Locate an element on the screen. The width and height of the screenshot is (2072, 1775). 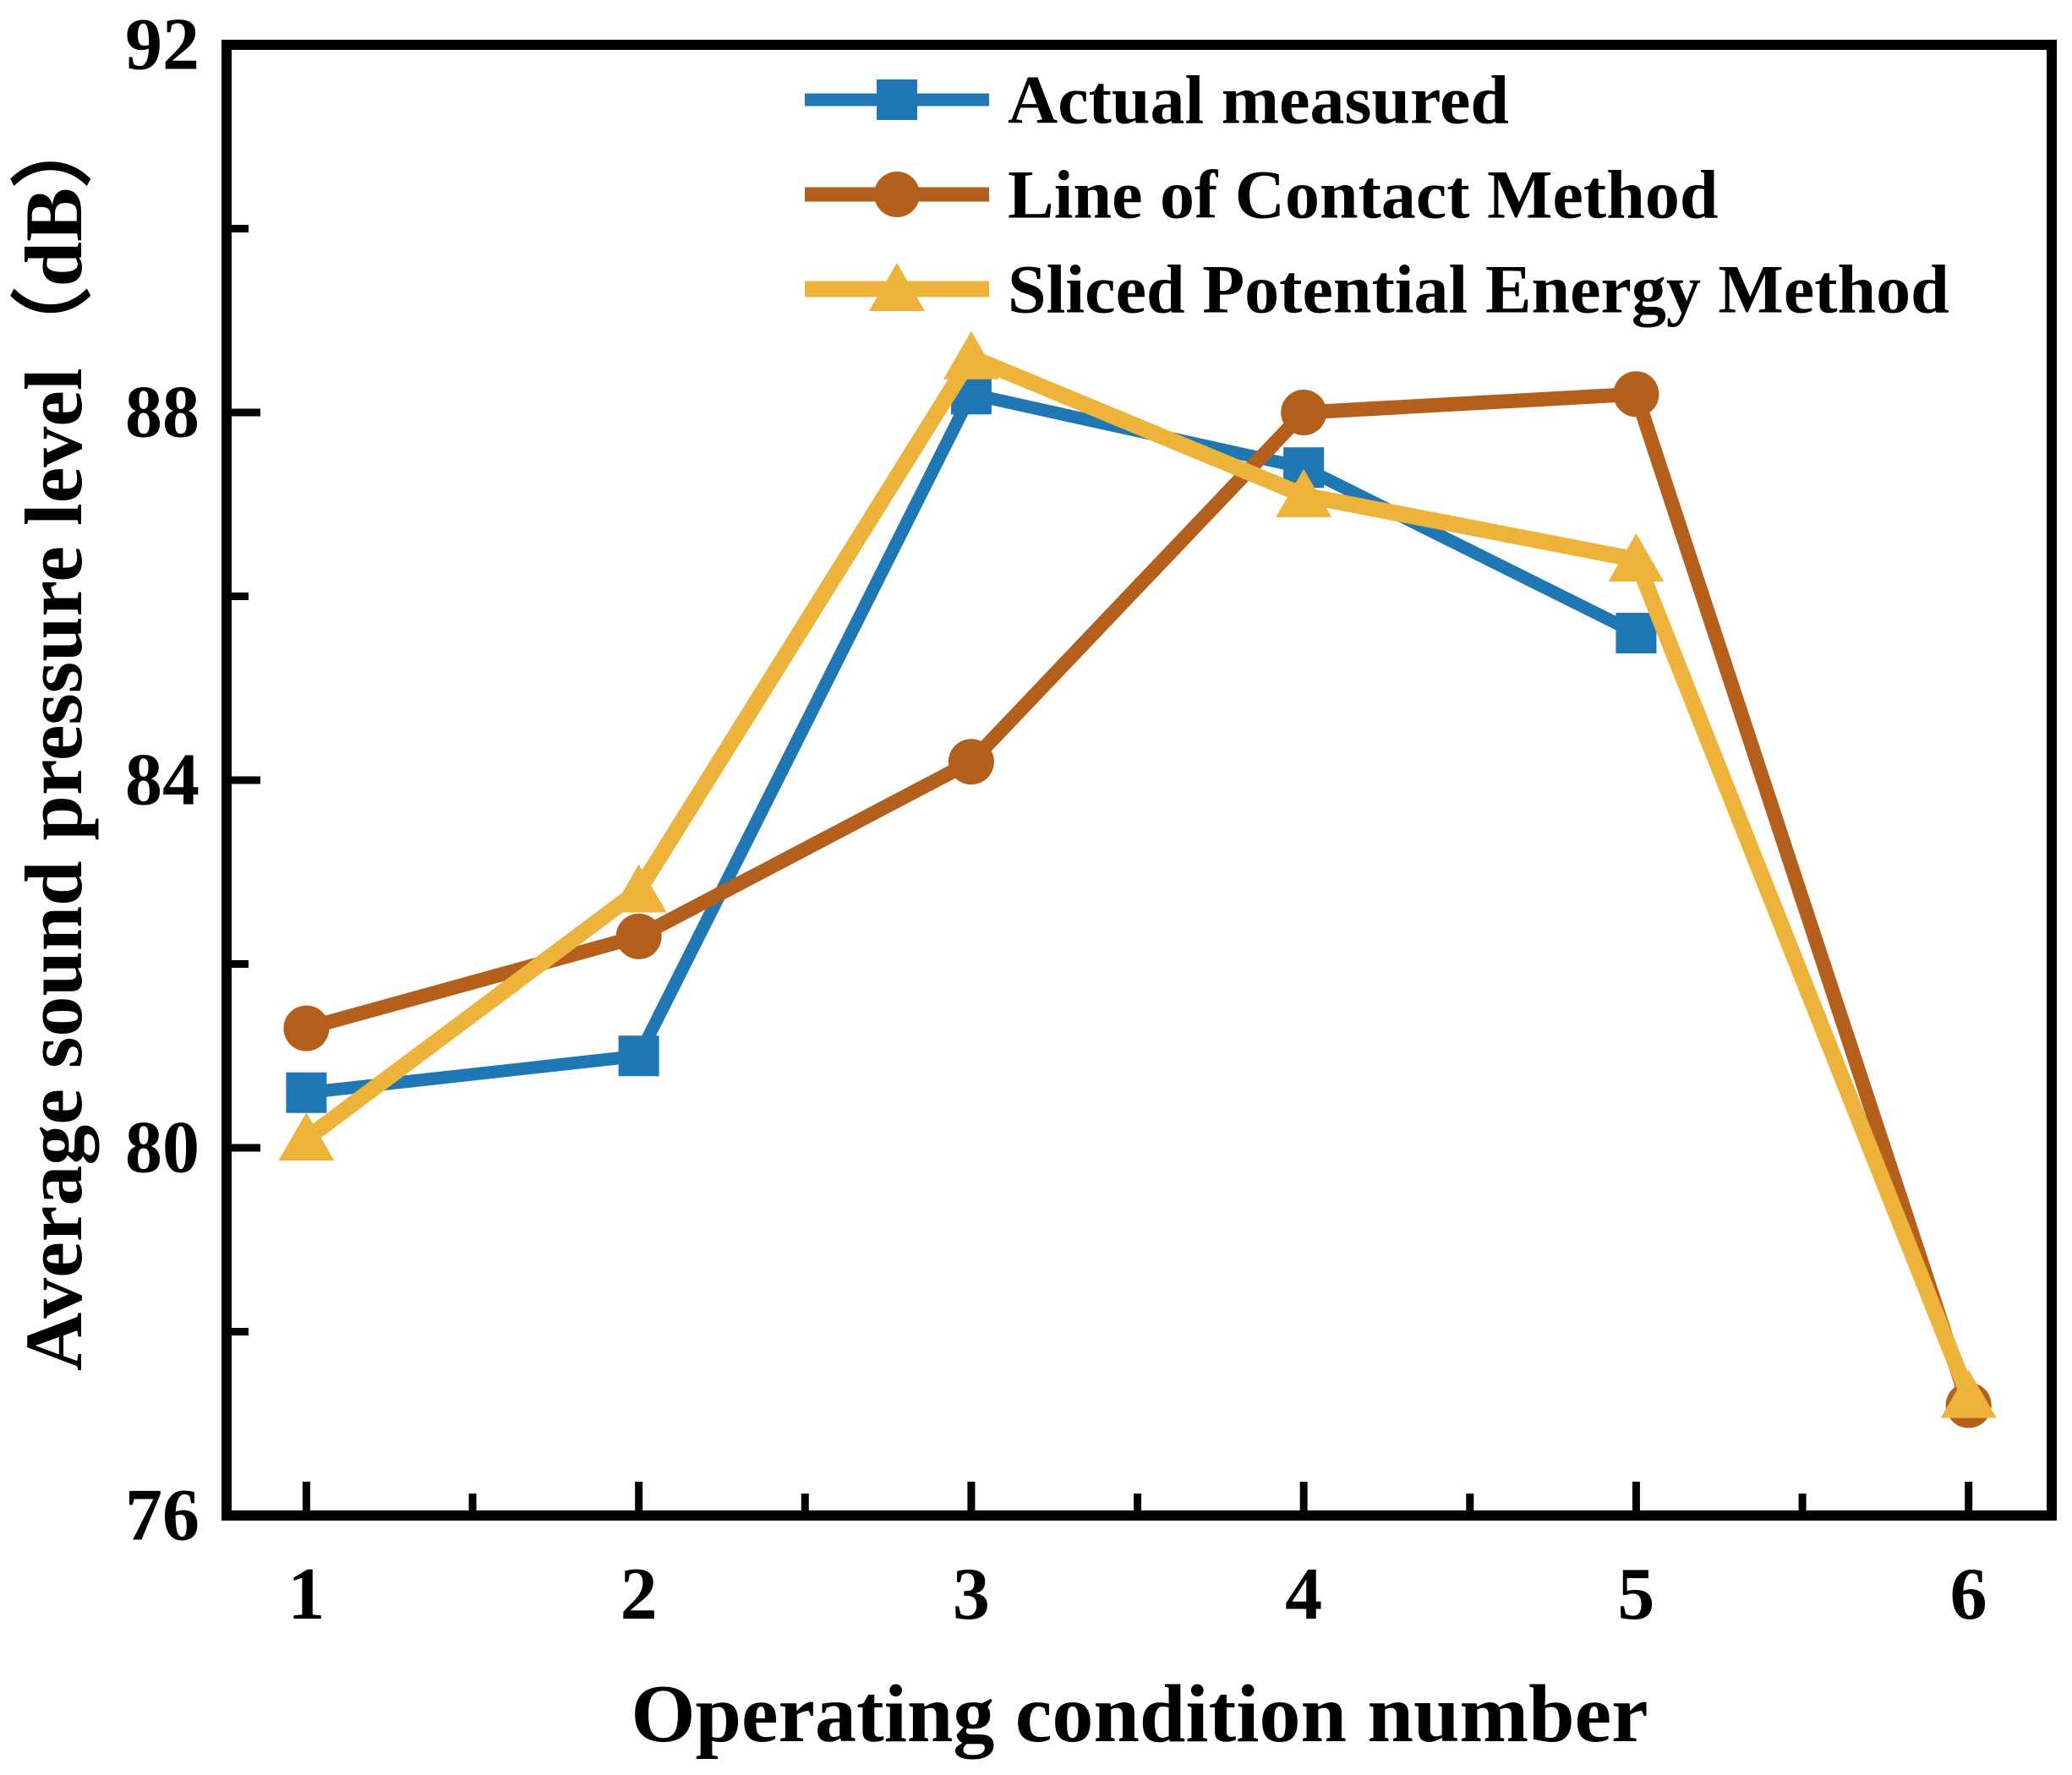
legend-item-1: Actual measured is located at coordinates (1157, 100).